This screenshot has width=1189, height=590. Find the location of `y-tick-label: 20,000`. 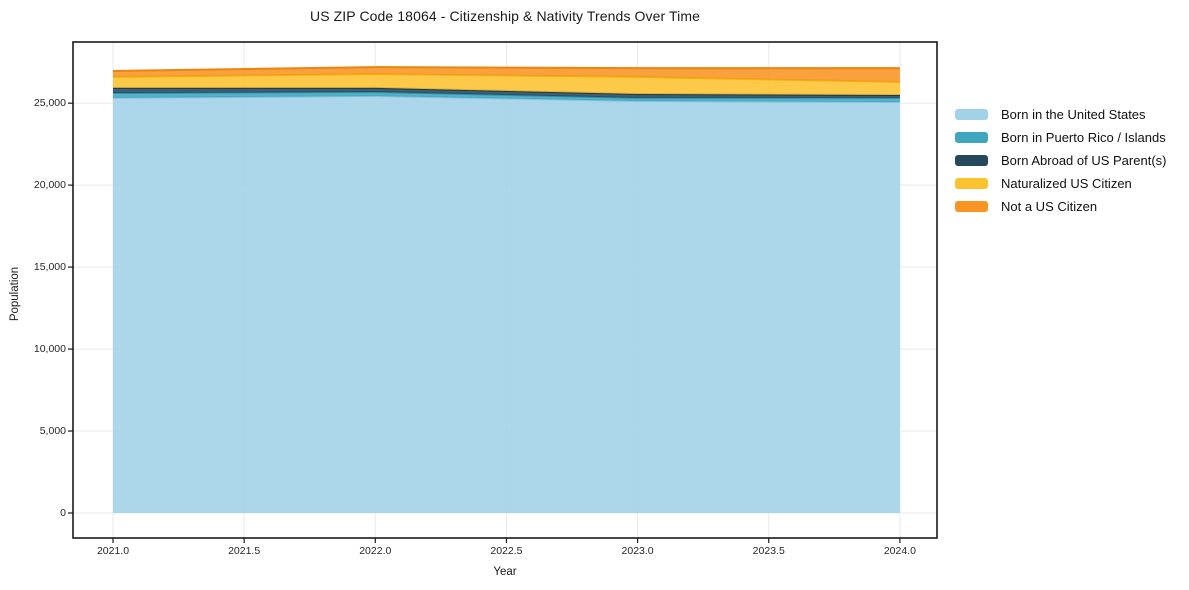

y-tick-label: 20,000 is located at coordinates (49, 185).